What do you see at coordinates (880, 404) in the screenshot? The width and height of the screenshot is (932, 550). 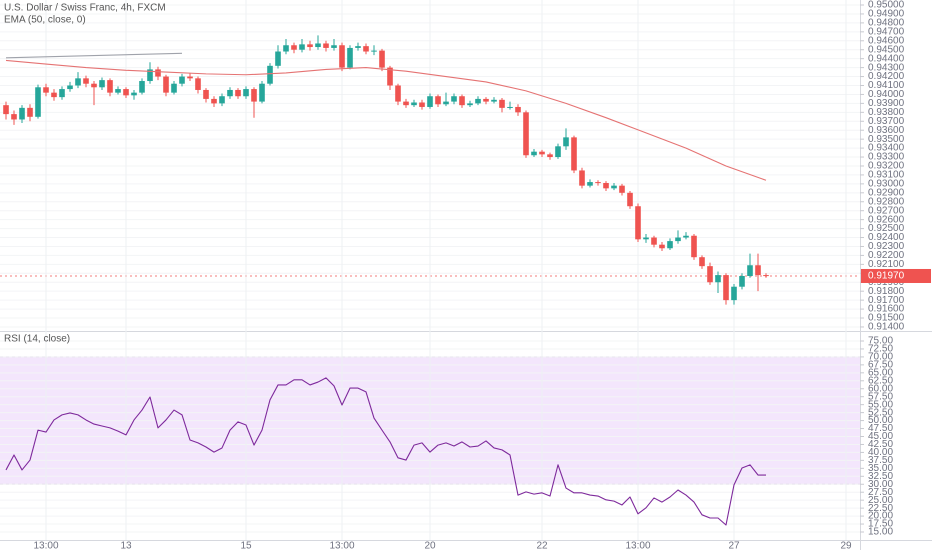 I see `y-tick-label: 55.00` at bounding box center [880, 404].